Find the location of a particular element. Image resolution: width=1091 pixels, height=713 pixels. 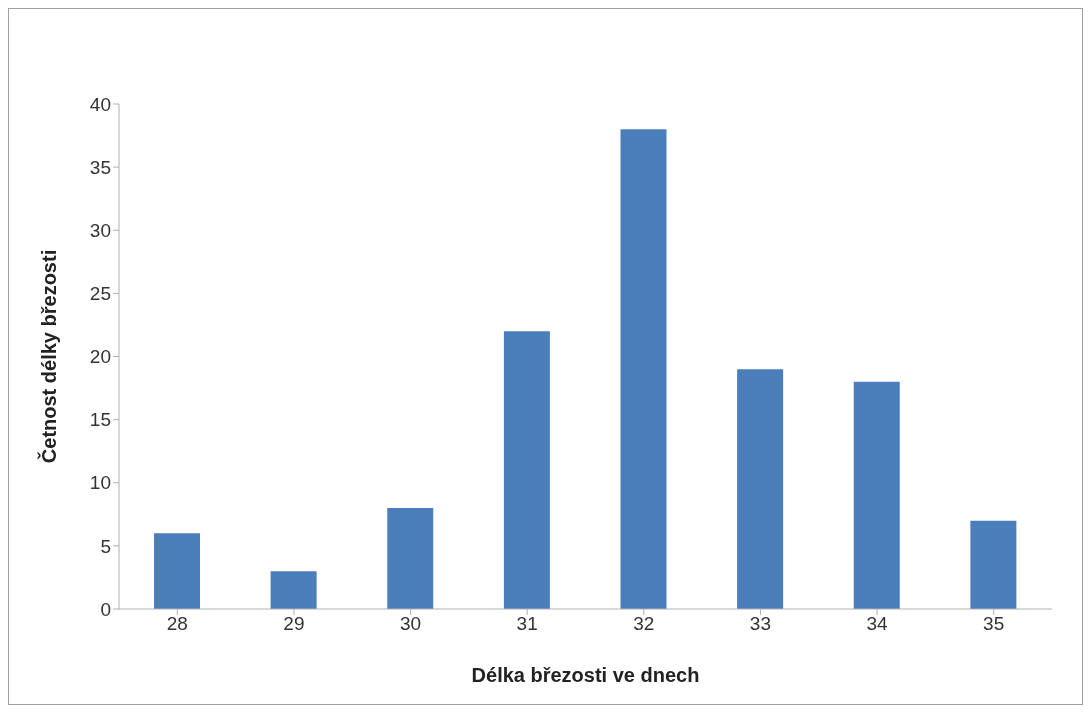

x-tick-label: 34 is located at coordinates (877, 624).